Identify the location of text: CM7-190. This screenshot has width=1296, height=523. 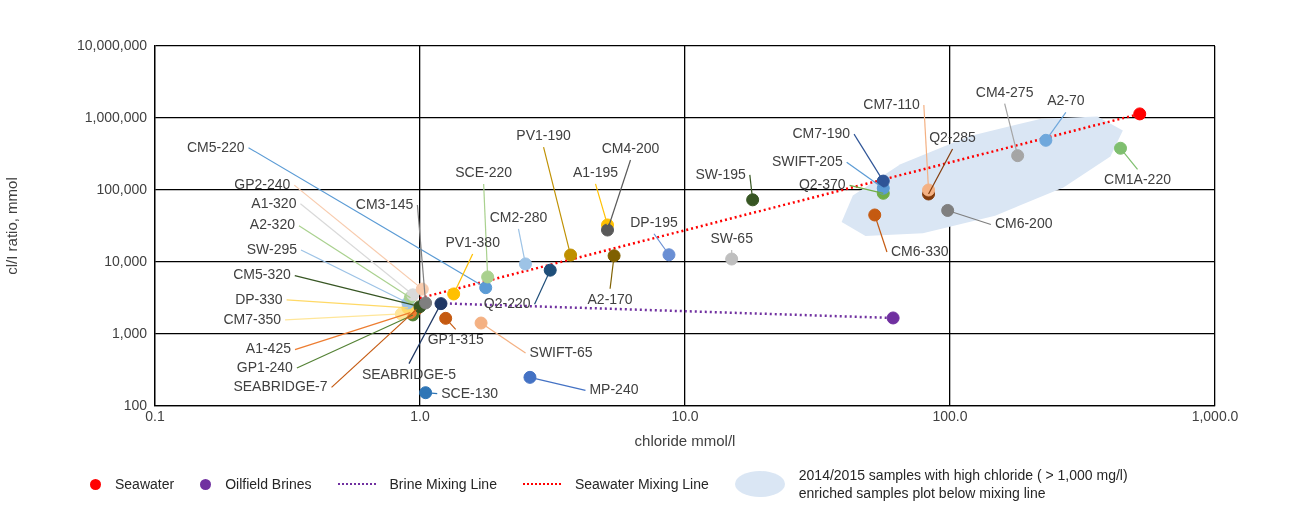
(821, 132).